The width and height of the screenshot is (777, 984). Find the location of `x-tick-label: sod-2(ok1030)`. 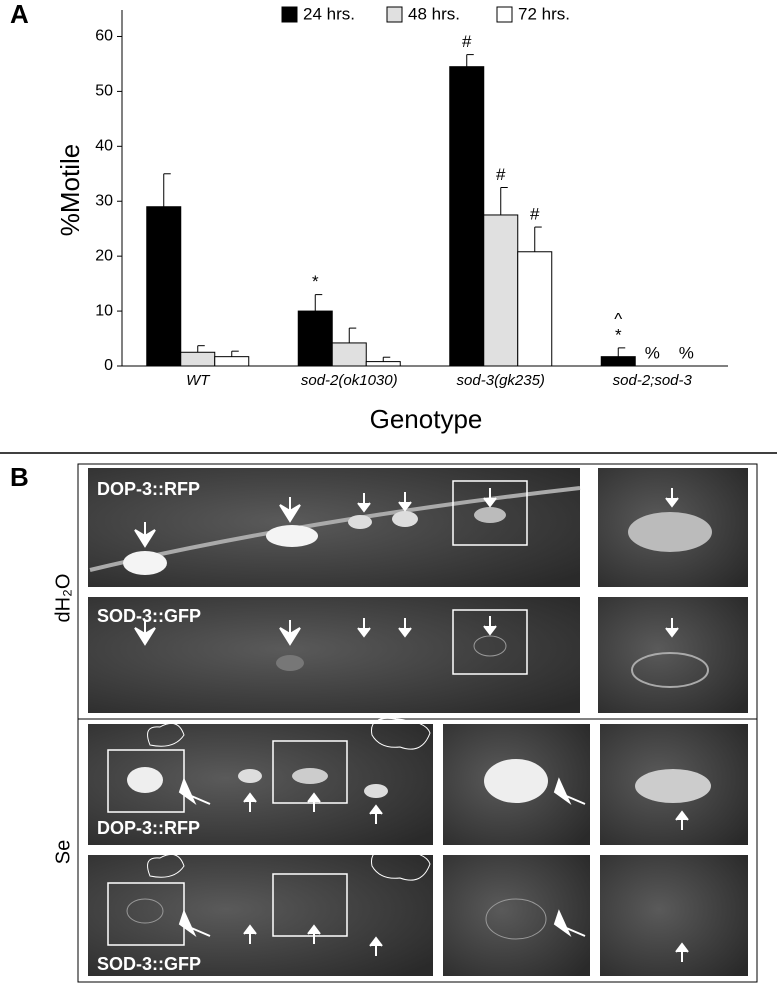

x-tick-label: sod-2(ok1030) is located at coordinates (349, 380).